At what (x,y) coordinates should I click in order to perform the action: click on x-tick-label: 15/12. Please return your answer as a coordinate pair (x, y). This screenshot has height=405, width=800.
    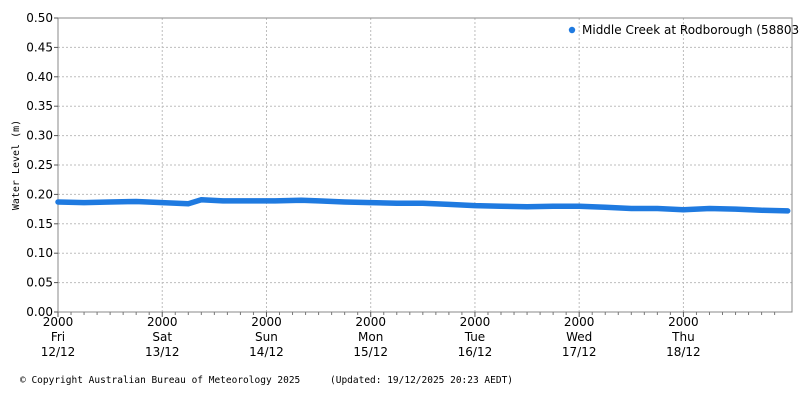
    Looking at the image, I should click on (370, 352).